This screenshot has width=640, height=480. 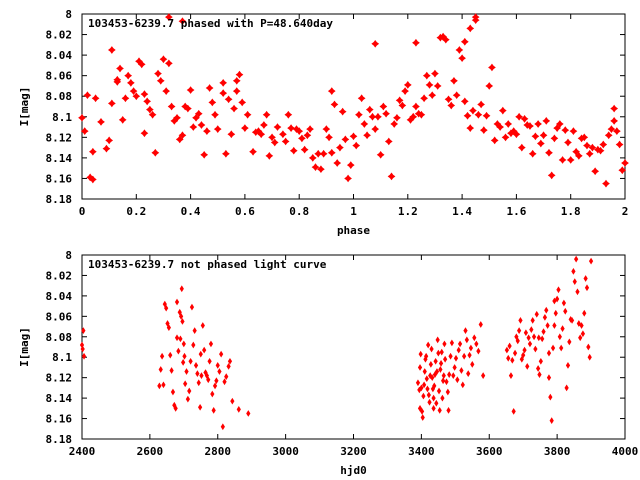 I want to click on y-tick-label: 8.1, so click(x=62, y=117).